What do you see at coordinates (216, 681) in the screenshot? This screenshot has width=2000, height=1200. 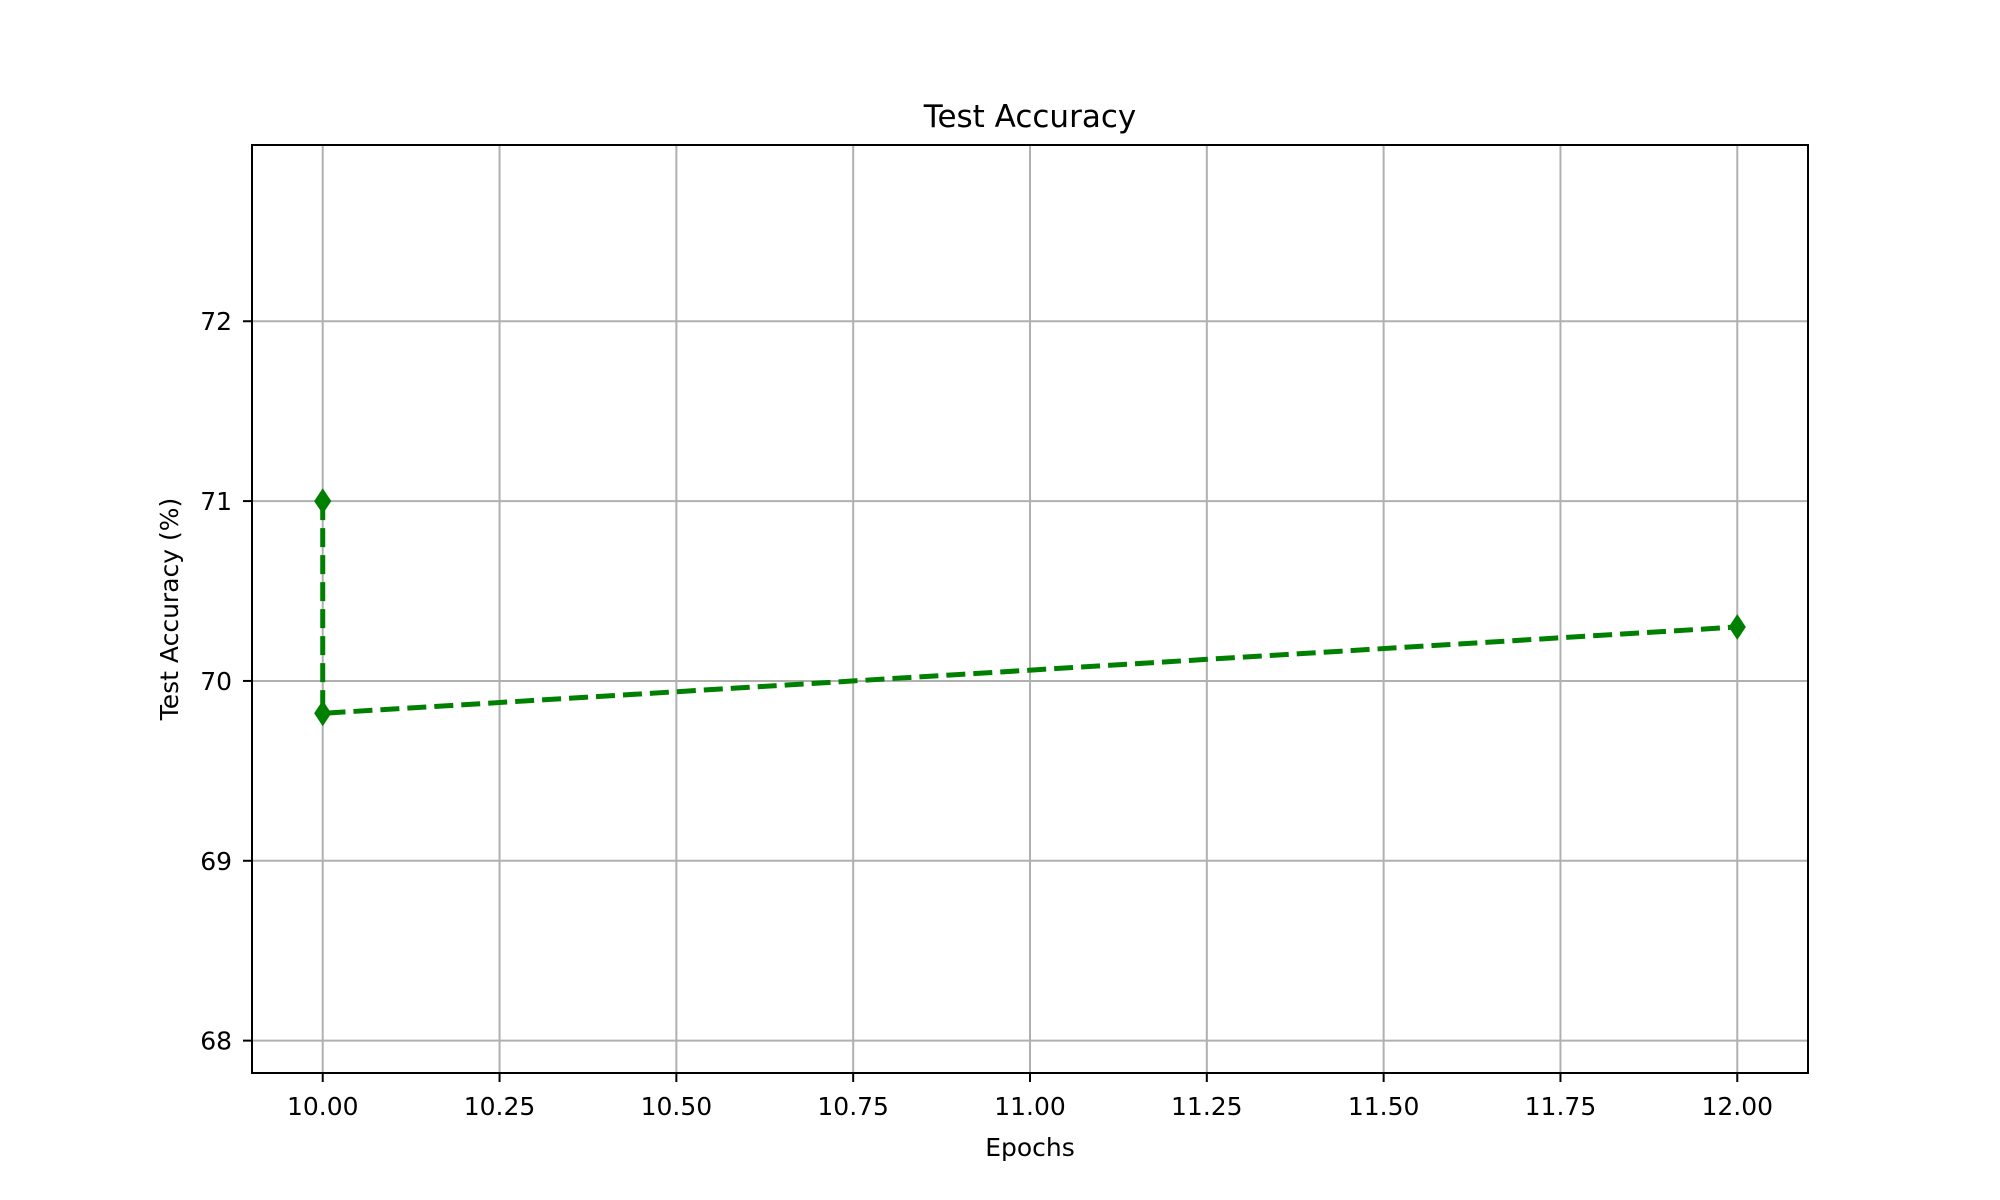 I see `y-tick-label: 70` at bounding box center [216, 681].